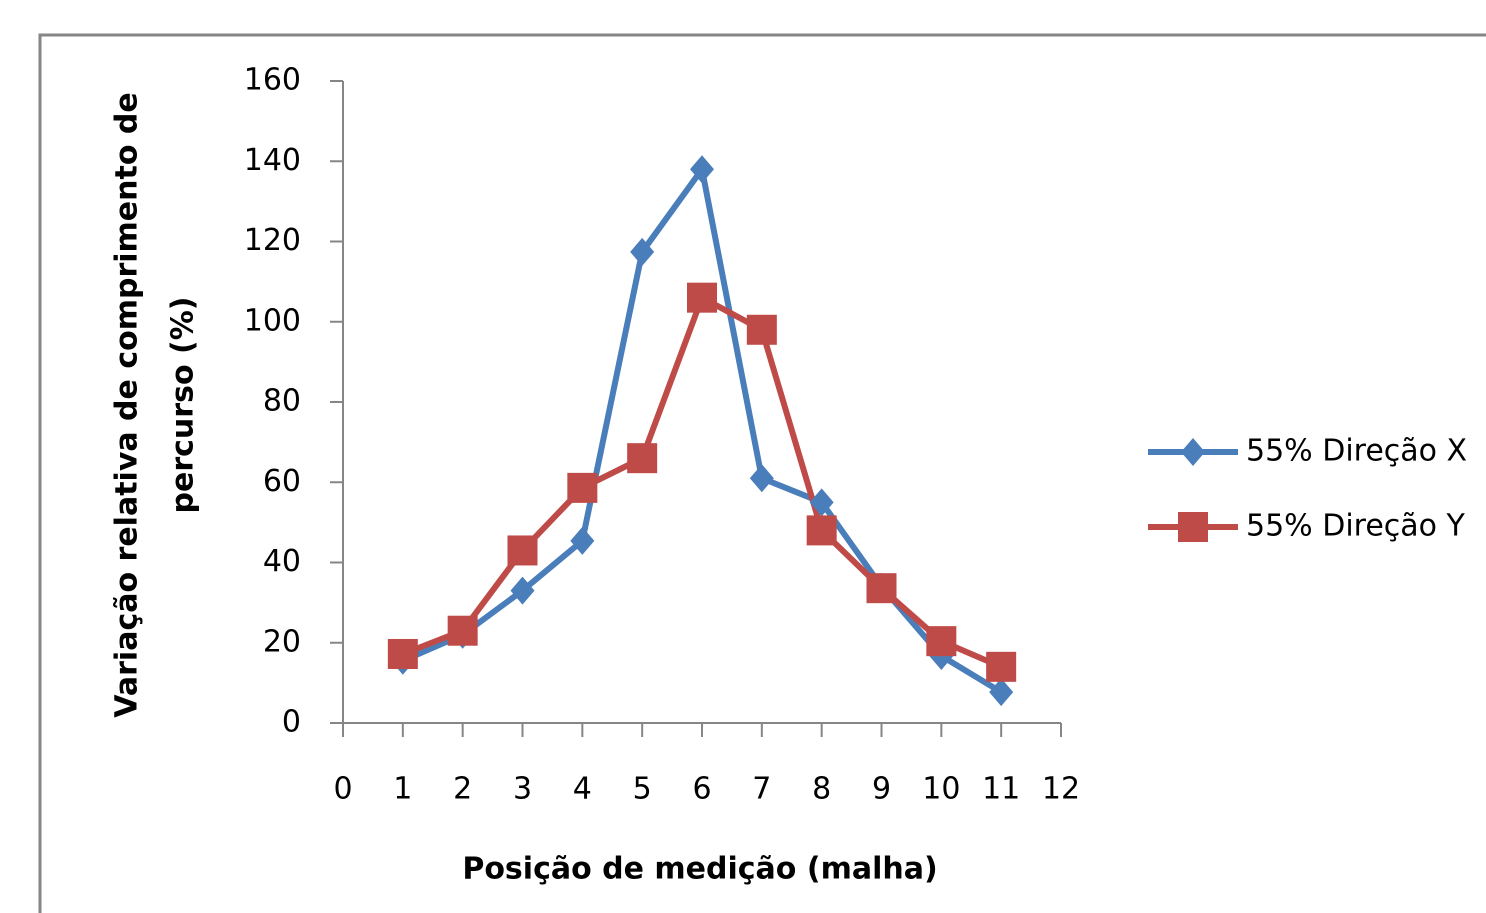 Image resolution: width=1486 pixels, height=913 pixels. Describe the element at coordinates (282, 561) in the screenshot. I see `y-tick-label: 40` at that location.